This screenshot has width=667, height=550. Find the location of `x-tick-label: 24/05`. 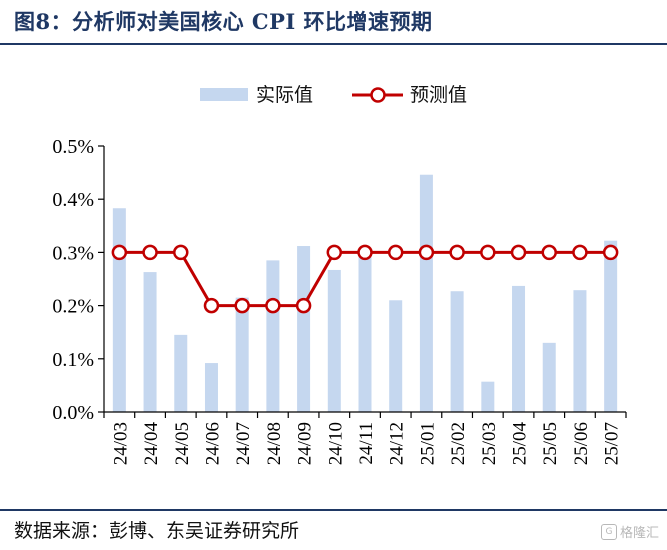

x-tick-label: 24/05 is located at coordinates (182, 443).